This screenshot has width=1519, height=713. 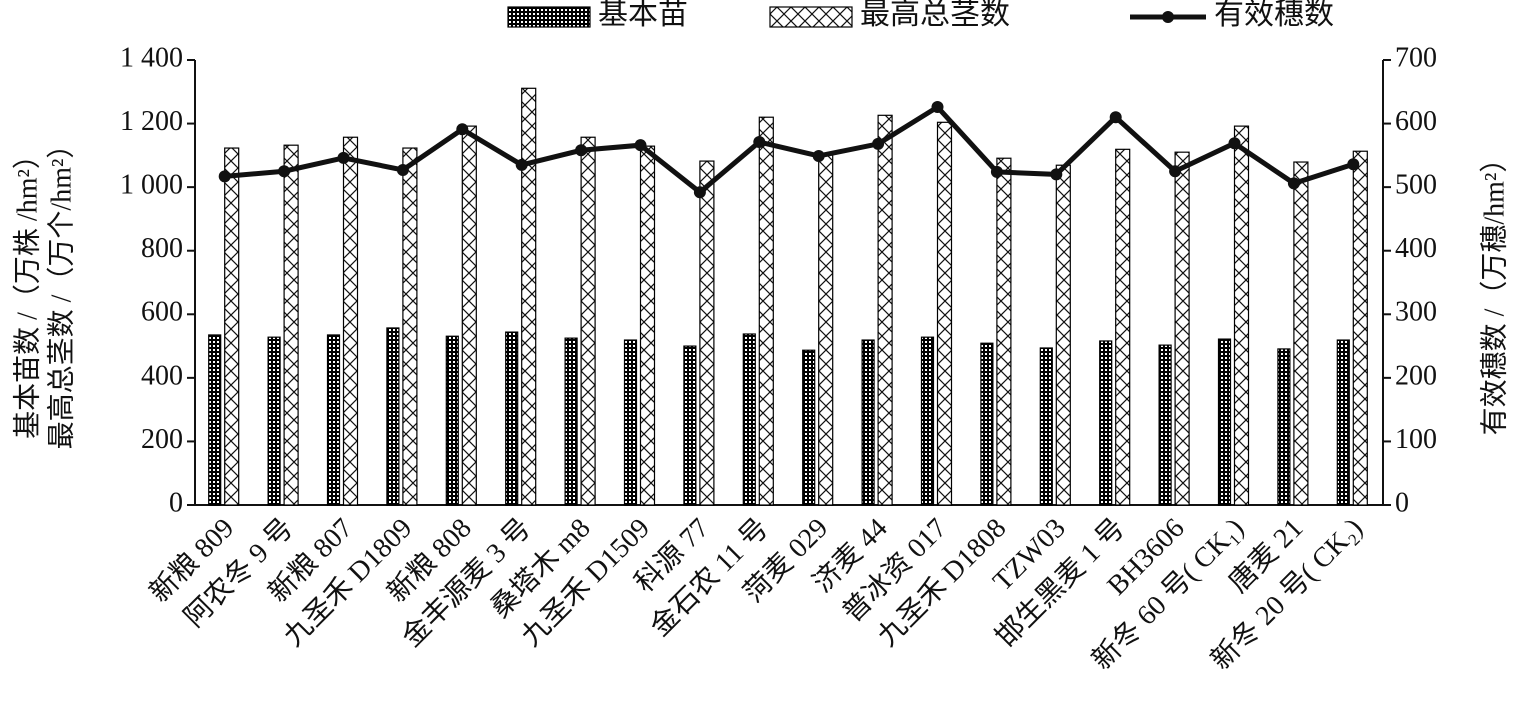 What do you see at coordinates (1274, 15) in the screenshot?
I see `legend-label: 有效穗数` at bounding box center [1274, 15].